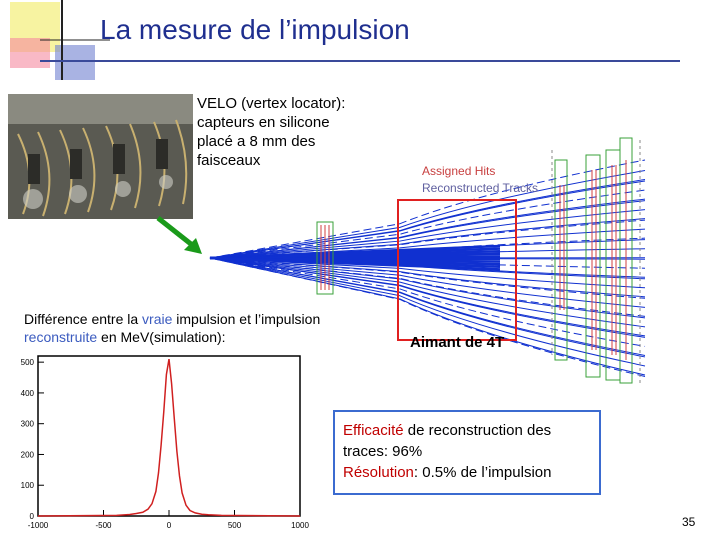  I want to click on diff-reconstruite: reconstruite, so click(61, 337).